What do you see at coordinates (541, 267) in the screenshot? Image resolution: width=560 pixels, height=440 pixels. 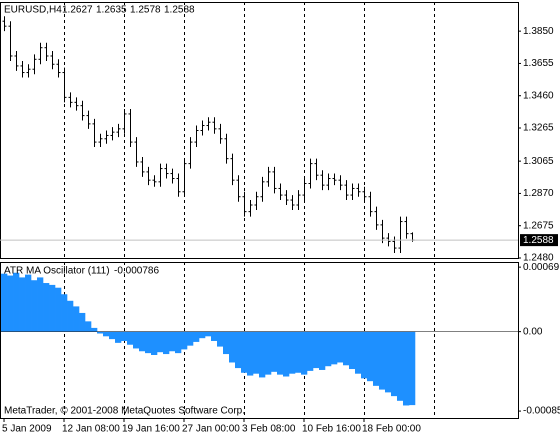 I see `y-tick-label: 0.00069` at bounding box center [541, 267].